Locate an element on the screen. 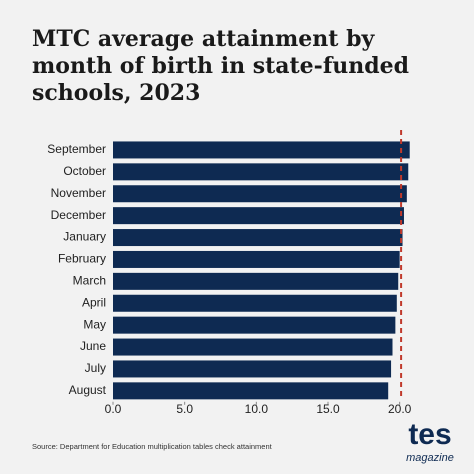  y-tick-label: November is located at coordinates (78, 193).